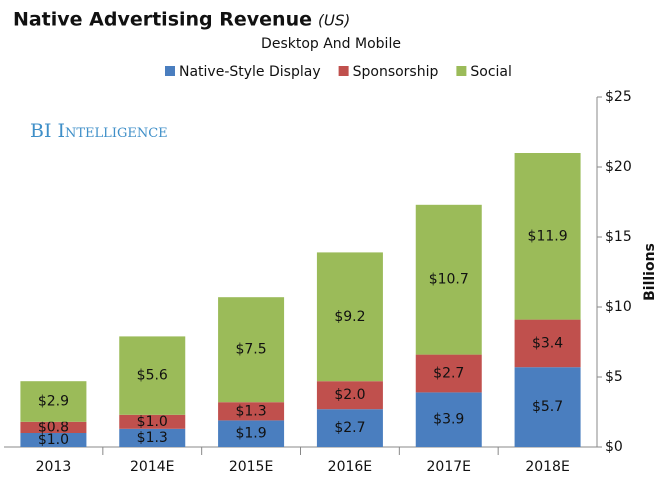 The image size is (662, 486). What do you see at coordinates (54, 467) in the screenshot?
I see `x-tick-label: 2013` at bounding box center [54, 467].